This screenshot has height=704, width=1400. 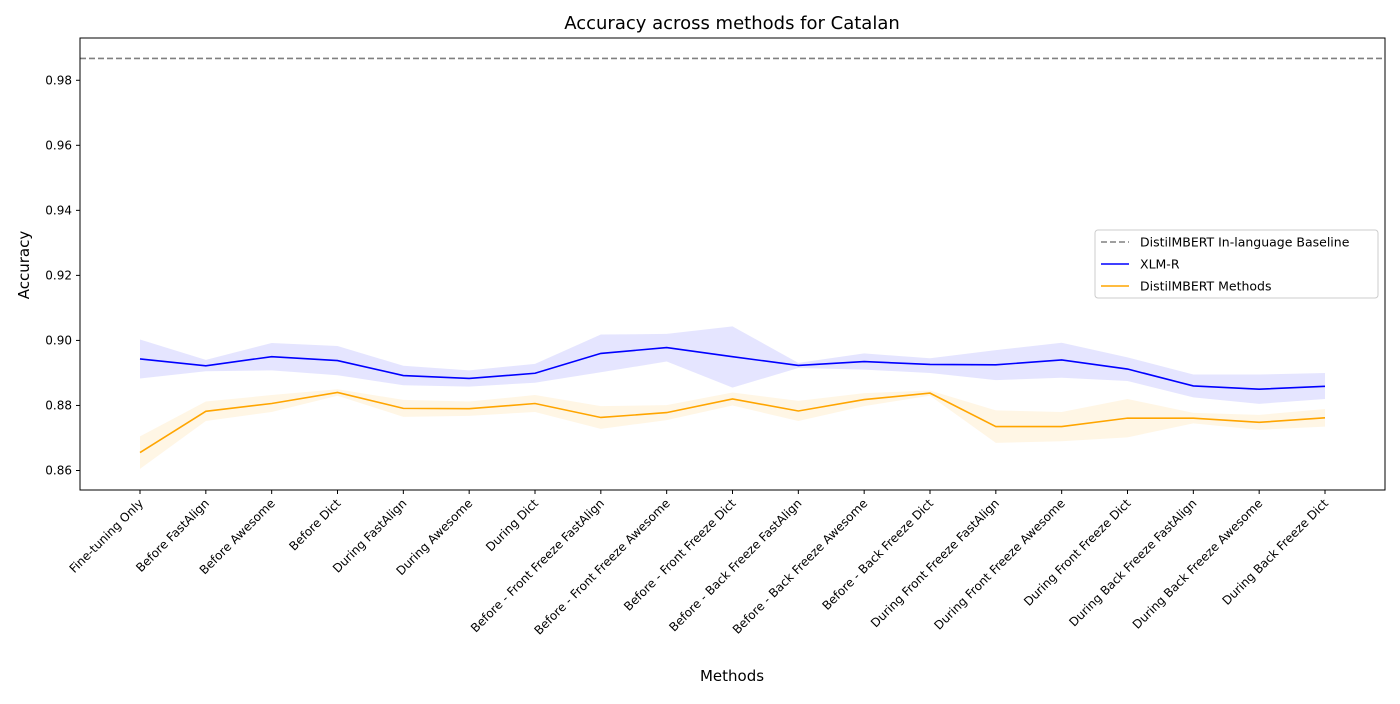 What do you see at coordinates (58, 210) in the screenshot?
I see `y-tick-label: 0.94` at bounding box center [58, 210].